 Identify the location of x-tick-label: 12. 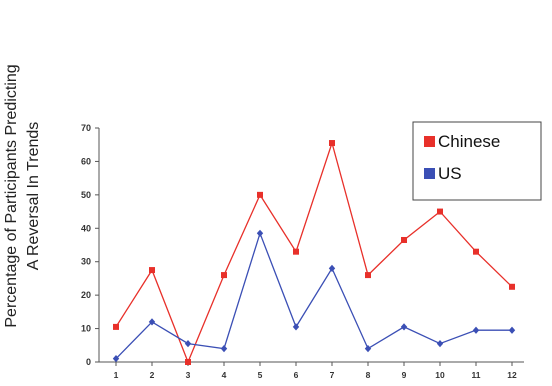
(512, 375).